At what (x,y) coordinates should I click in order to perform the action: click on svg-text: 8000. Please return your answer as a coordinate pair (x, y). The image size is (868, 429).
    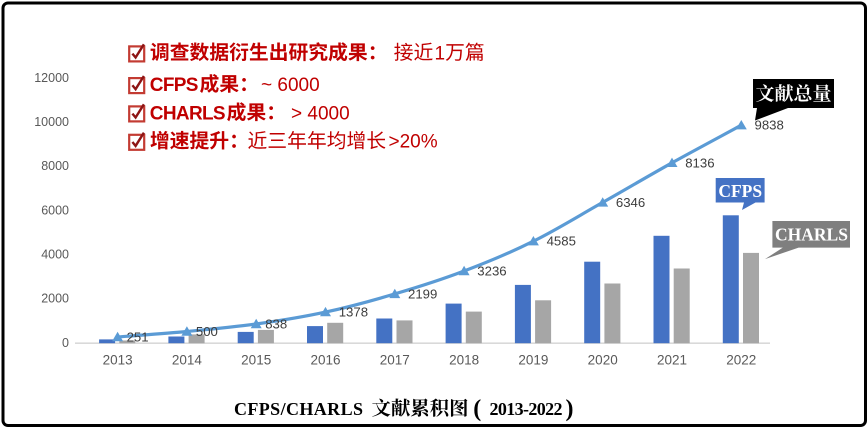
    Looking at the image, I should click on (55, 166).